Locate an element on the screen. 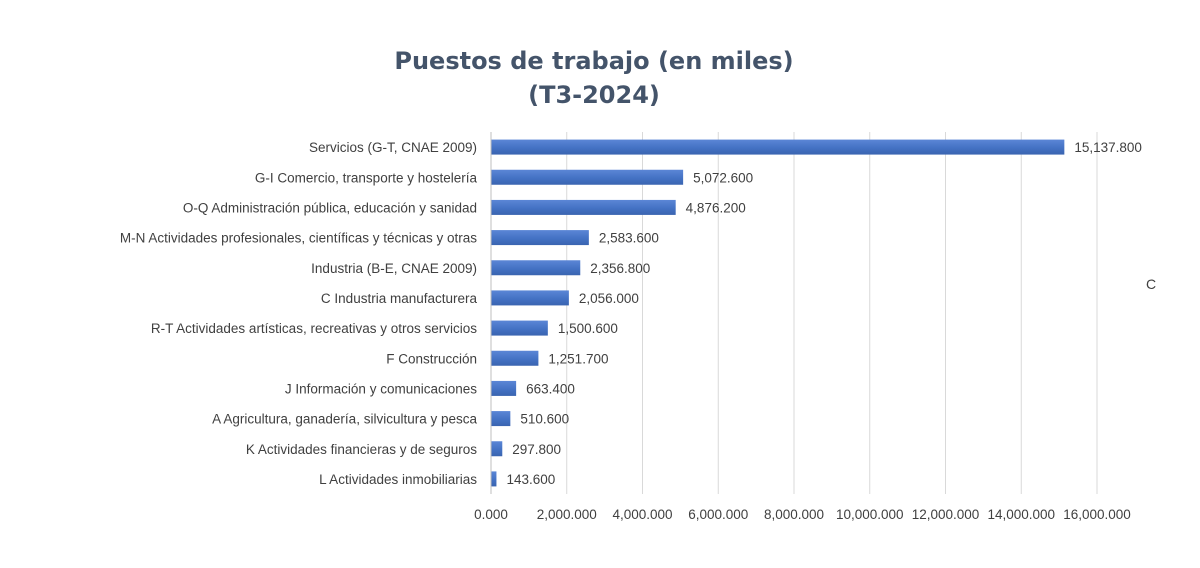 The image size is (1200, 568). x-tick-label: 10,000.000 is located at coordinates (870, 514).